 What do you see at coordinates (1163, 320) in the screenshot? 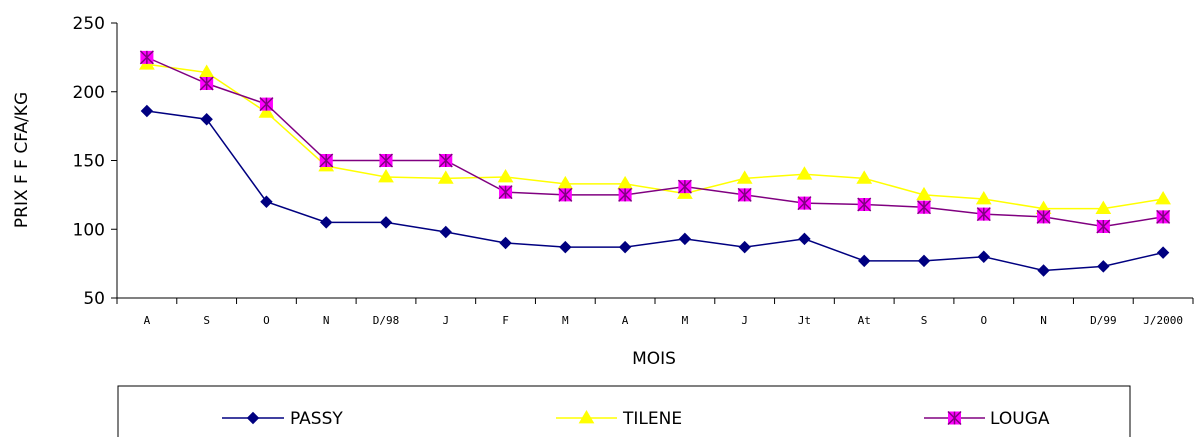
I see `x-tick-label: J/2000` at bounding box center [1163, 320].